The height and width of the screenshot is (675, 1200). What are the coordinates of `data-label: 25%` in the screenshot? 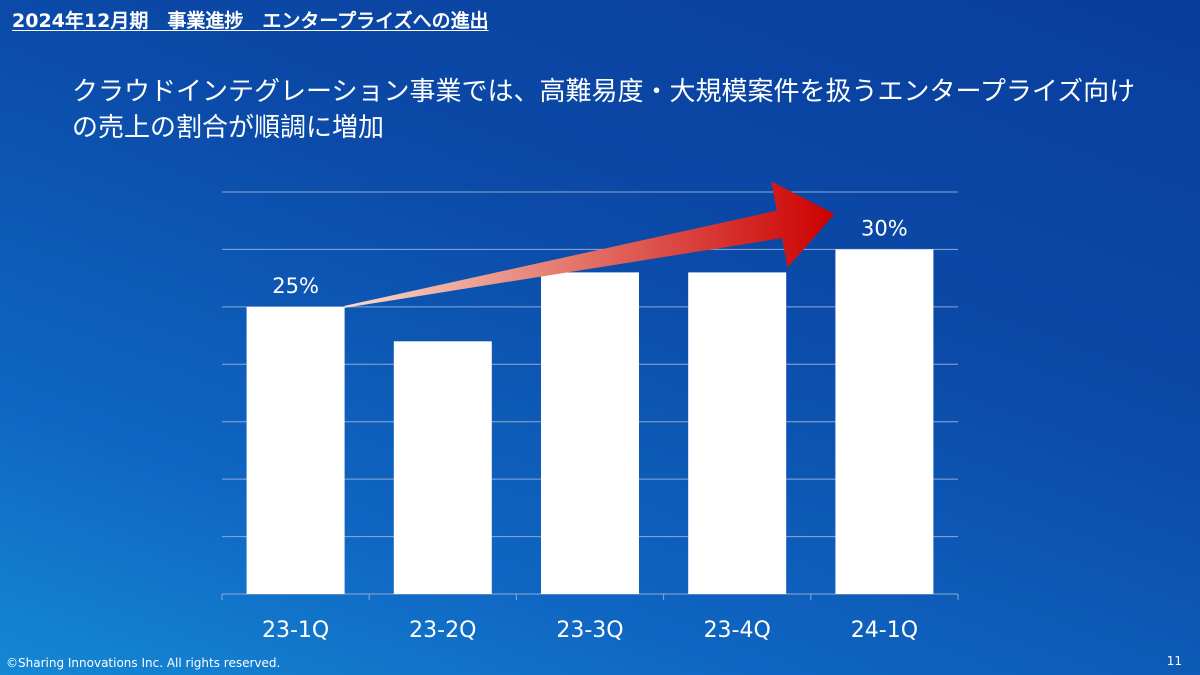 It's located at (295, 286).